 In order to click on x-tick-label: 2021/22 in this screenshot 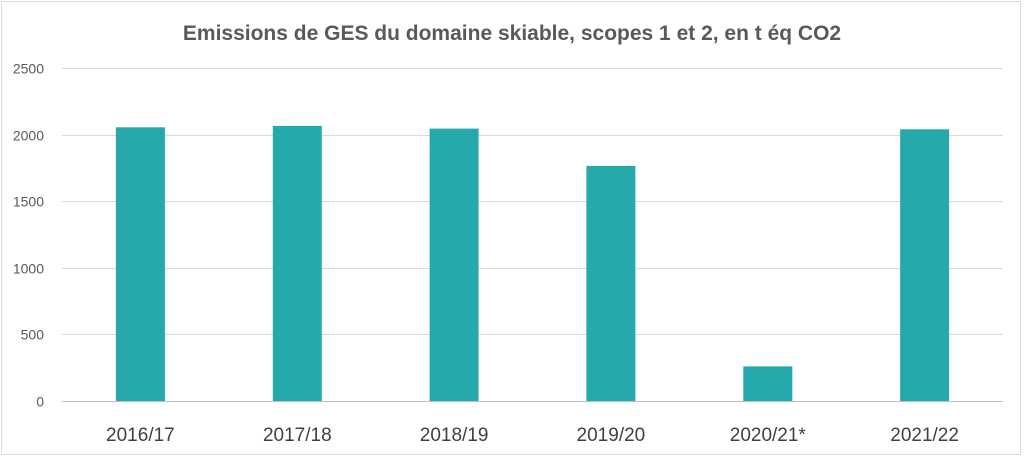, I will do `click(924, 435)`.